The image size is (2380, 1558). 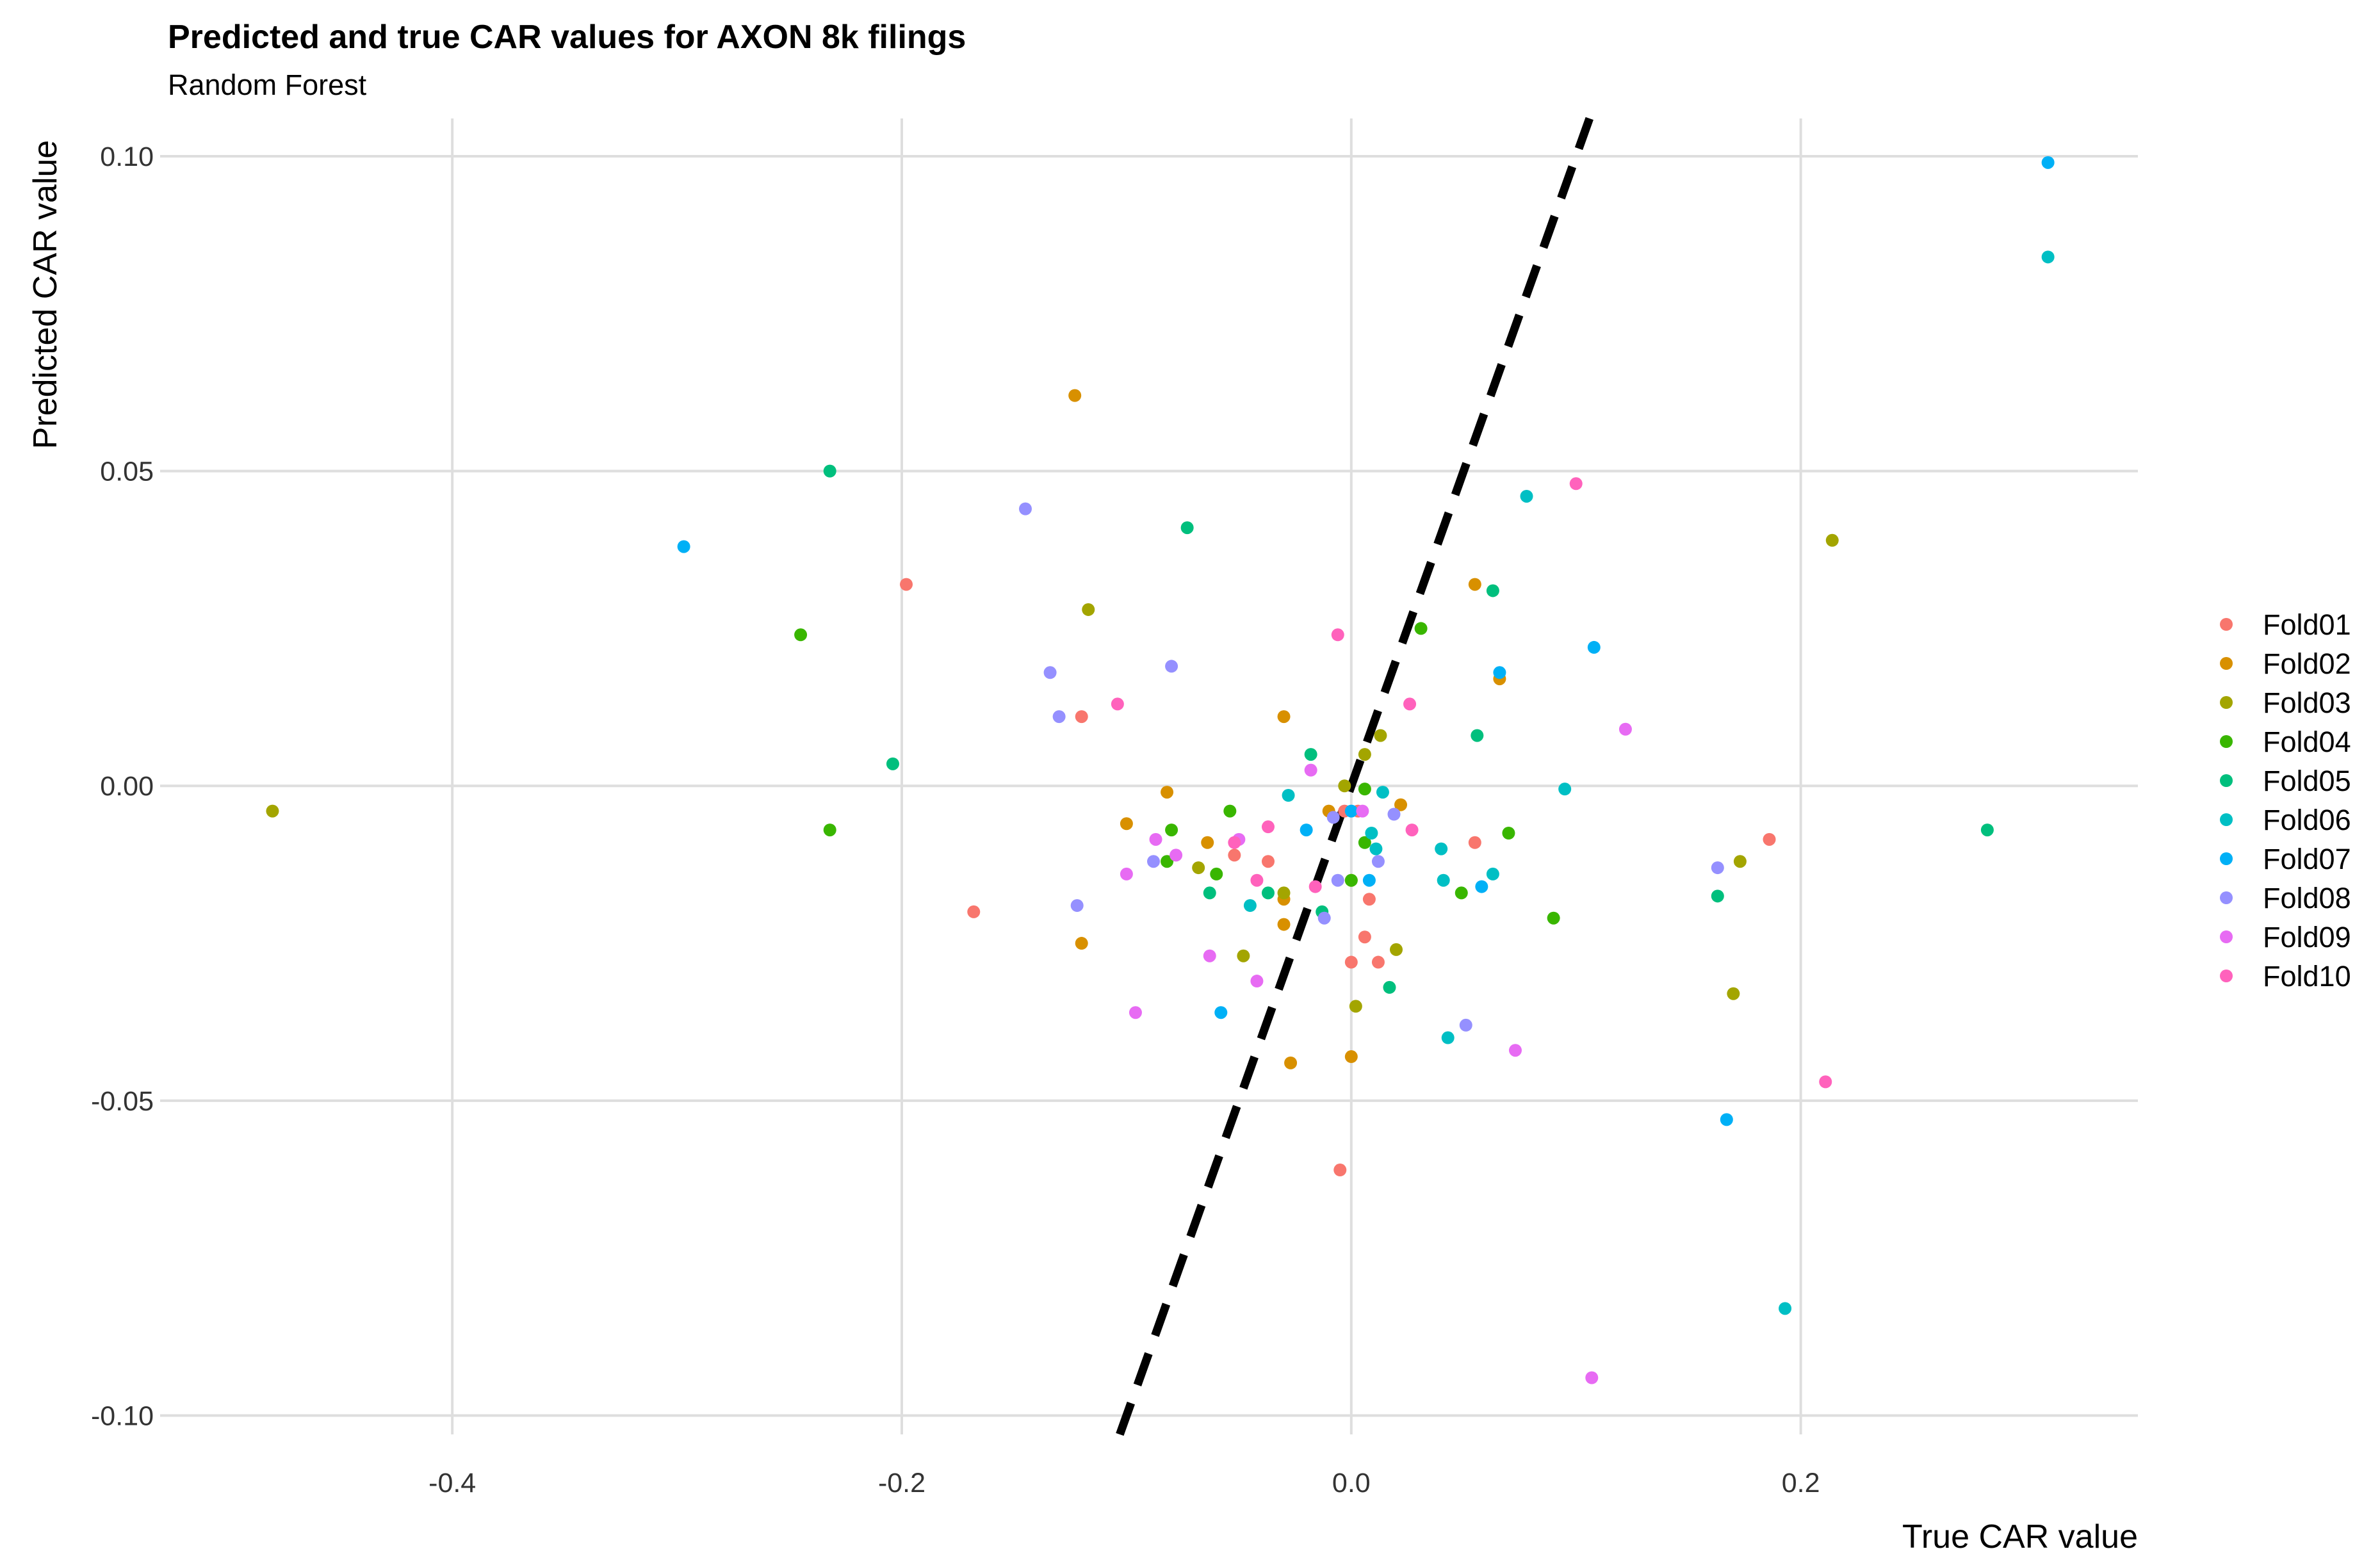 What do you see at coordinates (127, 157) in the screenshot?
I see `y-tick-label: 0.10` at bounding box center [127, 157].